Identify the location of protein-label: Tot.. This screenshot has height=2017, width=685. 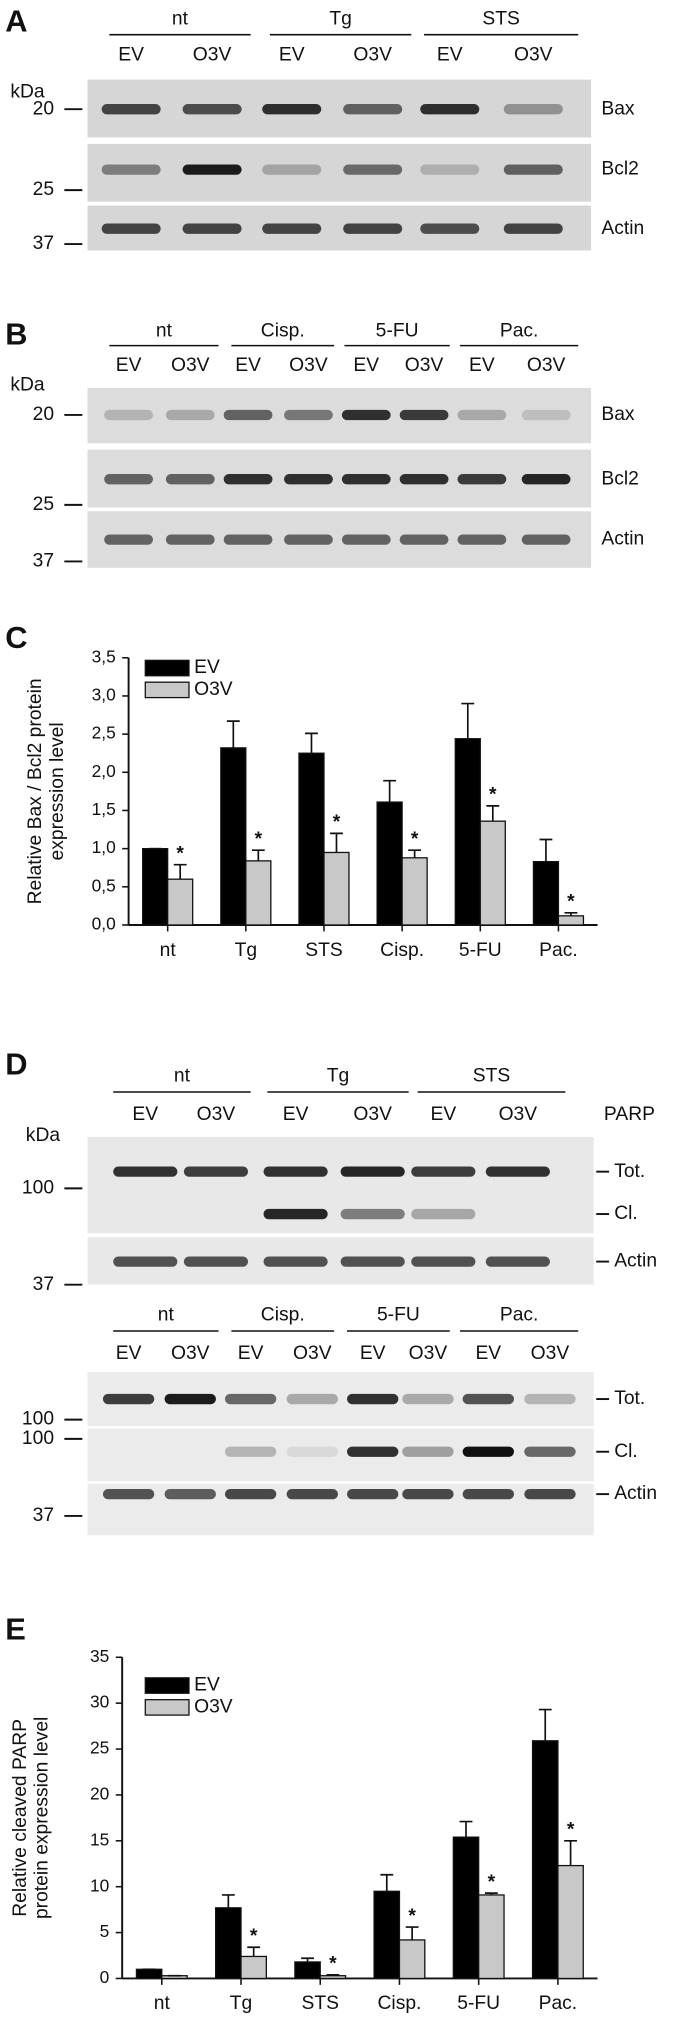
(629, 1171).